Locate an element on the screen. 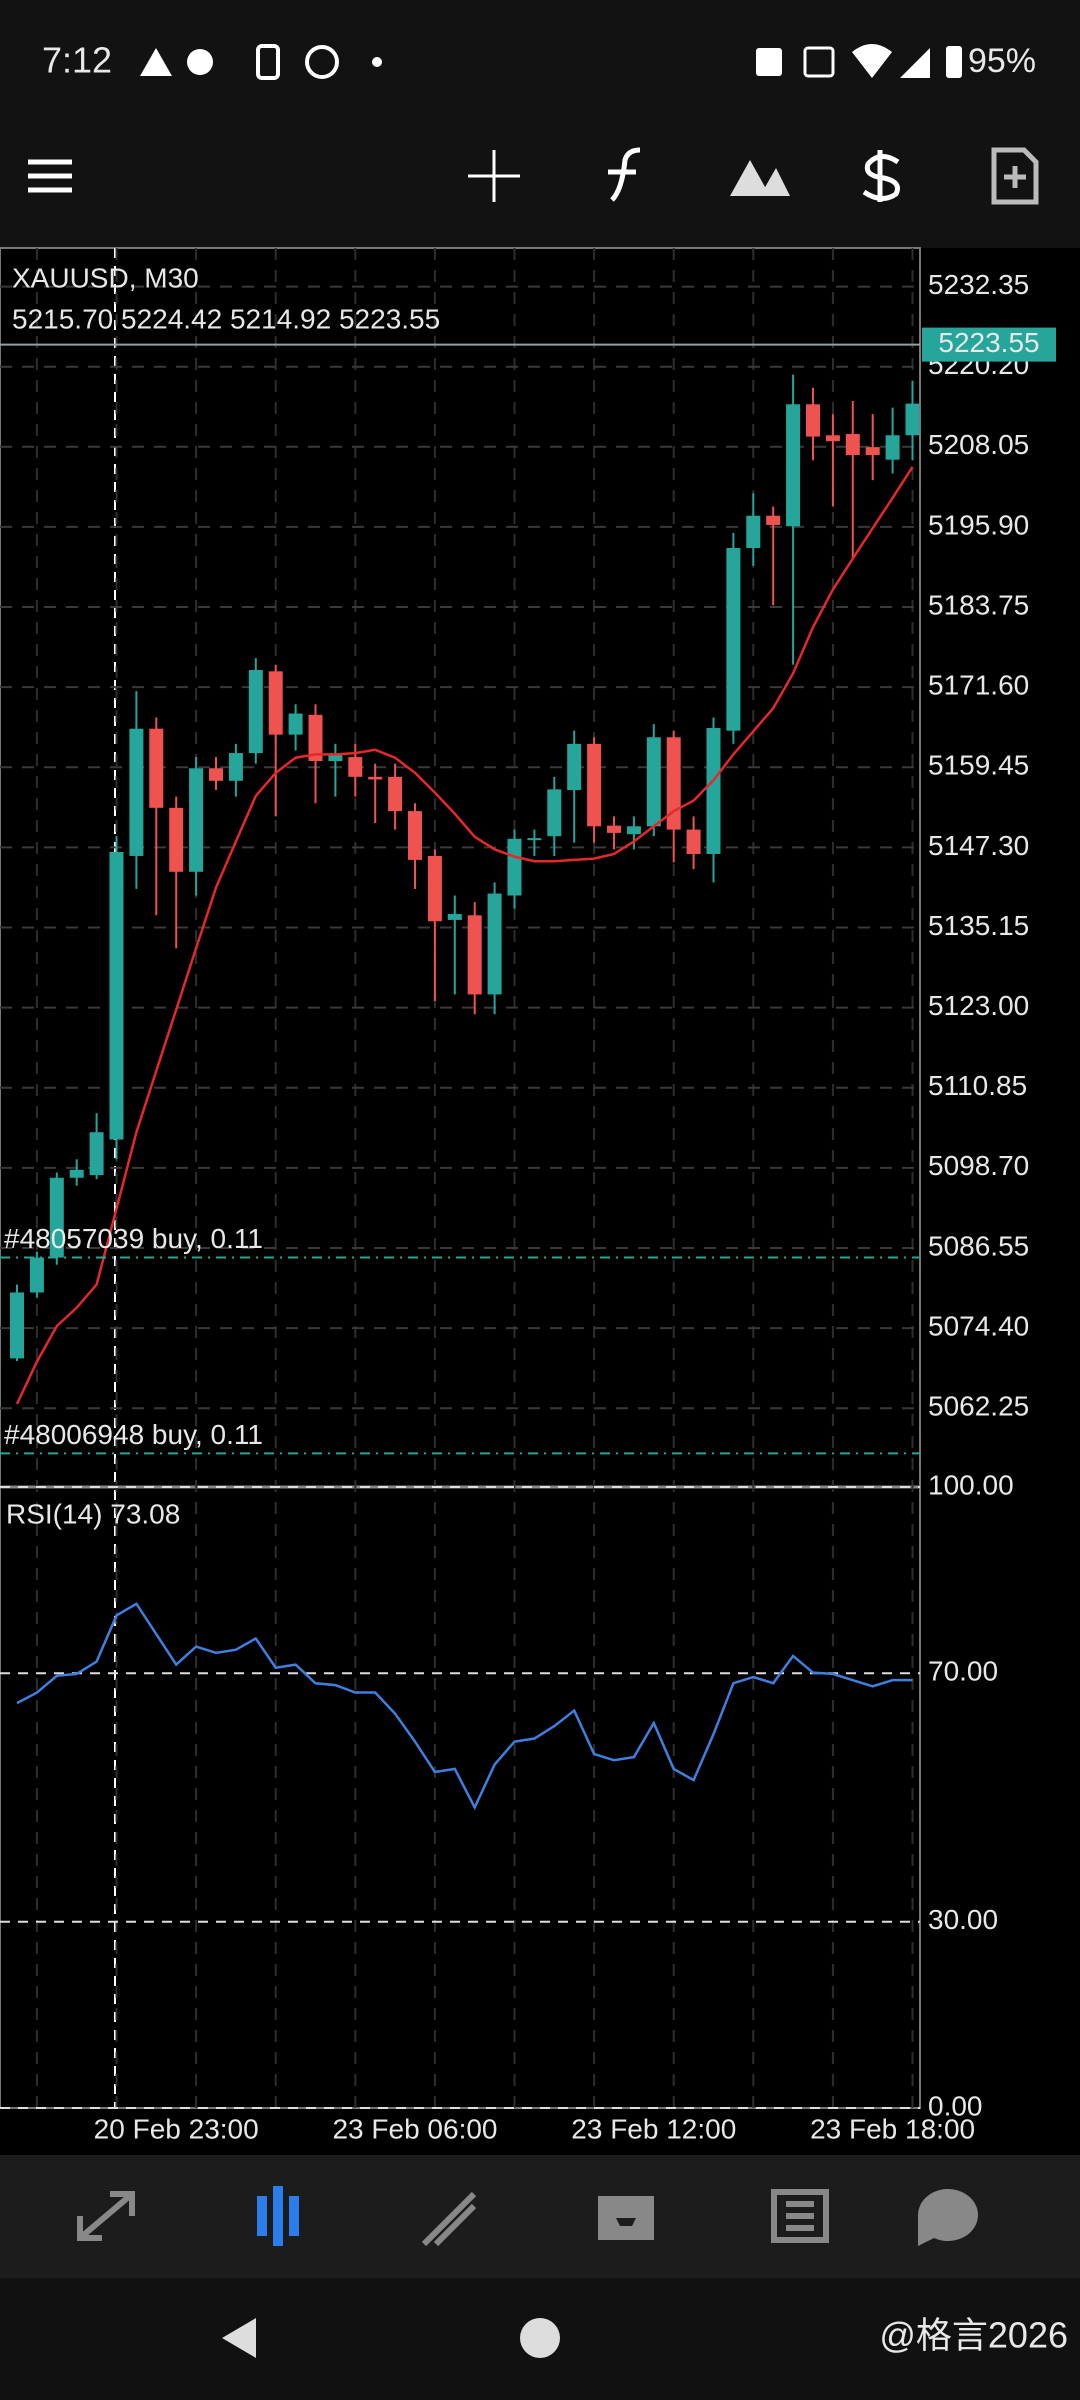 The height and width of the screenshot is (2400, 1080). y-tick-label: 5098.70 is located at coordinates (978, 1165).